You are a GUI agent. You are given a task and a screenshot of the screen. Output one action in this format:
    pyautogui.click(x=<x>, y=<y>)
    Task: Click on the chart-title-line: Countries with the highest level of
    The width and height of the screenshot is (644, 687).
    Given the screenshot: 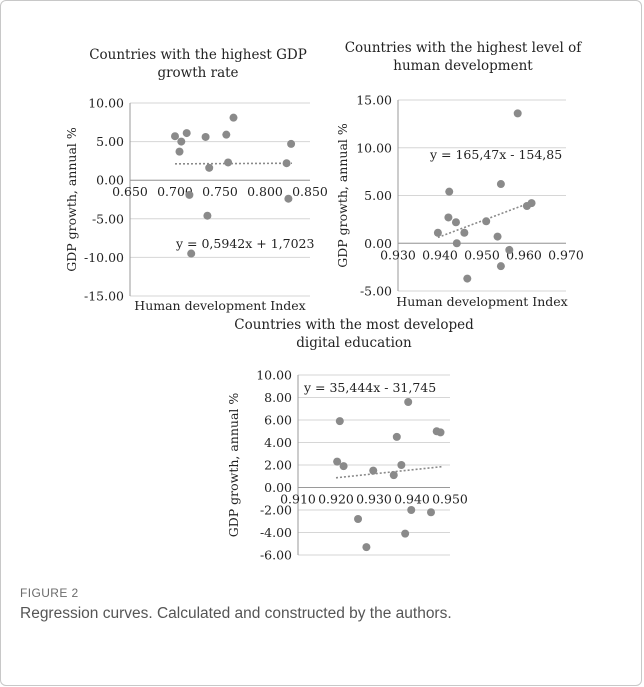 What is the action you would take?
    pyautogui.click(x=464, y=48)
    